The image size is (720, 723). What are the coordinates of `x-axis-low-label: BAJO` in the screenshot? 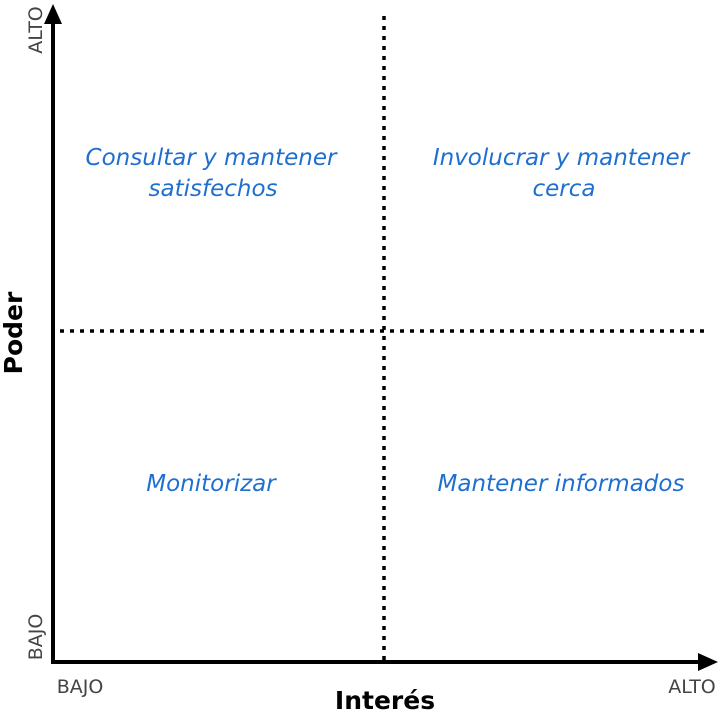 It's located at (80, 687).